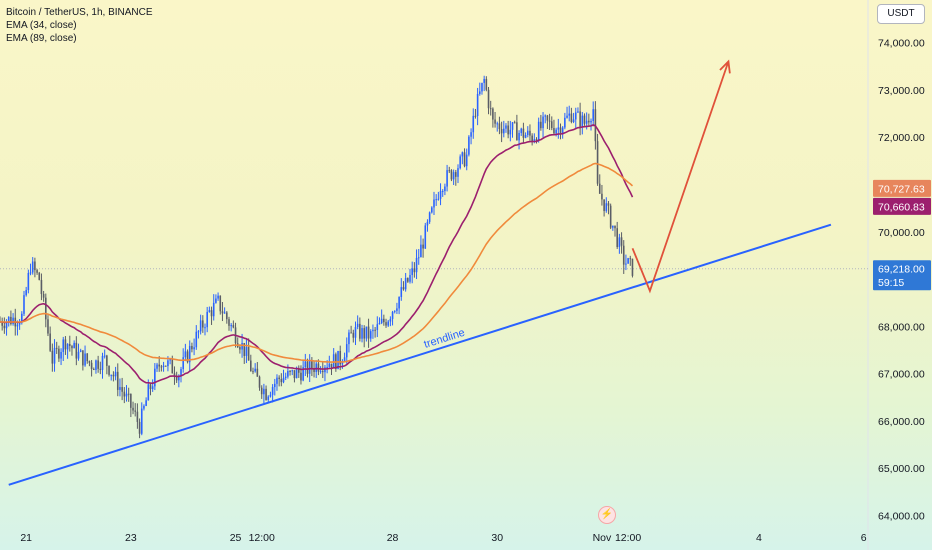 The height and width of the screenshot is (550, 932). I want to click on y-tick-label: 64,000.00, so click(901, 517).